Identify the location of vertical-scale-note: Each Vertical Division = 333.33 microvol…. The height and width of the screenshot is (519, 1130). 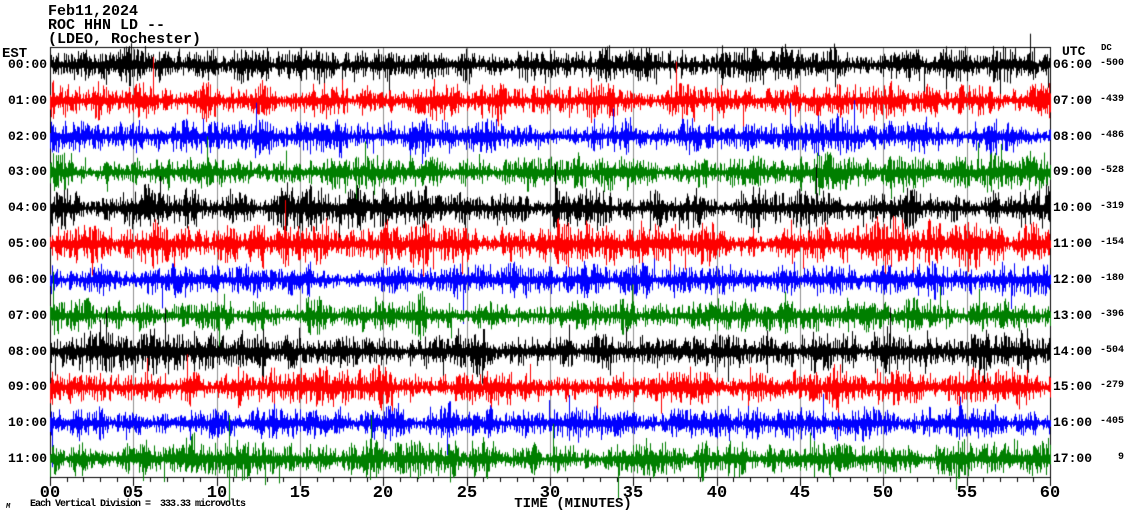
(138, 504).